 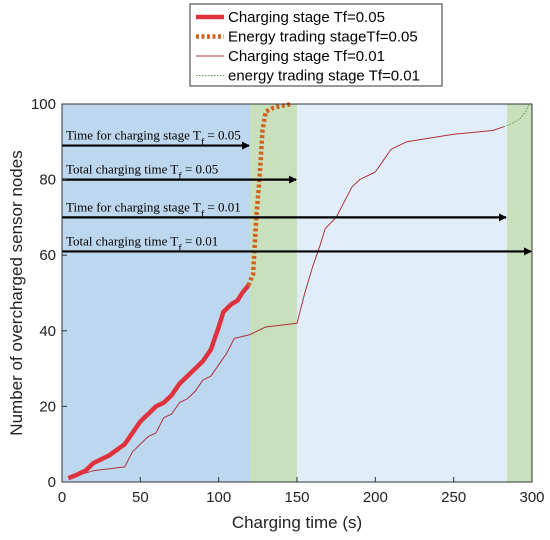 What do you see at coordinates (52, 482) in the screenshot?
I see `y-tick-label-1: 0` at bounding box center [52, 482].